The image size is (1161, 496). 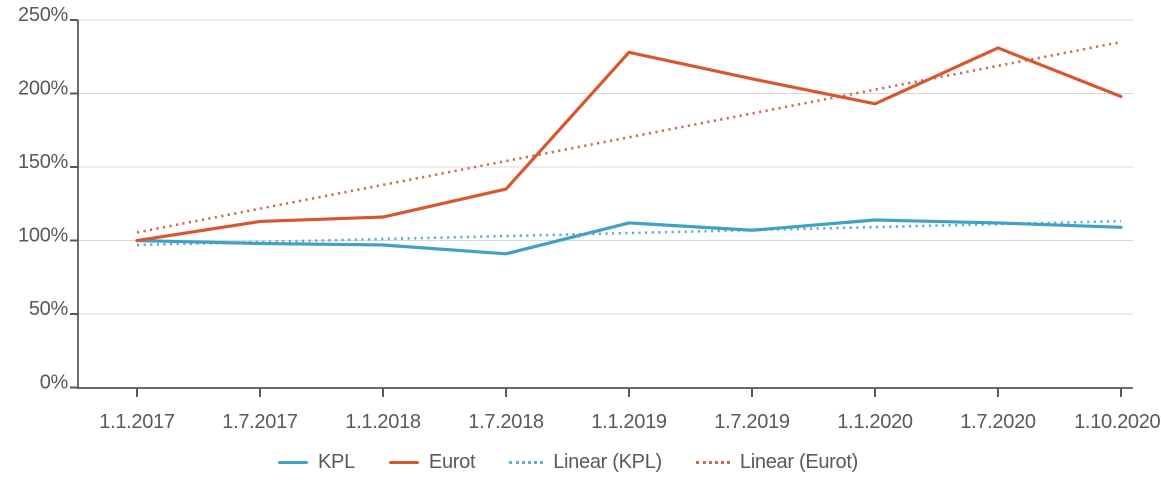 I want to click on legend-item-linear-eurot: Linear (Eurot), so click(x=776, y=462).